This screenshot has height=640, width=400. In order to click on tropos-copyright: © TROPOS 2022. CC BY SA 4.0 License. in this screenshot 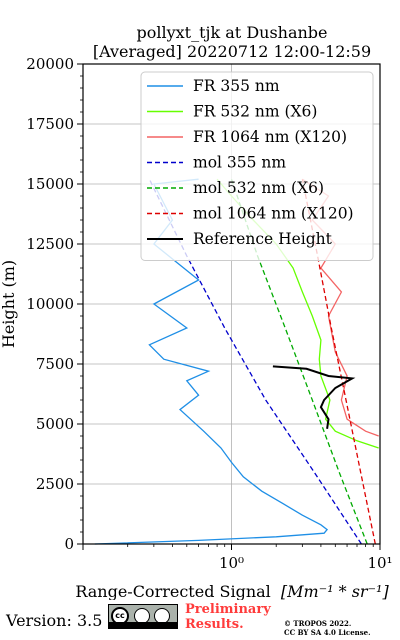, I will do `click(327, 628)`.